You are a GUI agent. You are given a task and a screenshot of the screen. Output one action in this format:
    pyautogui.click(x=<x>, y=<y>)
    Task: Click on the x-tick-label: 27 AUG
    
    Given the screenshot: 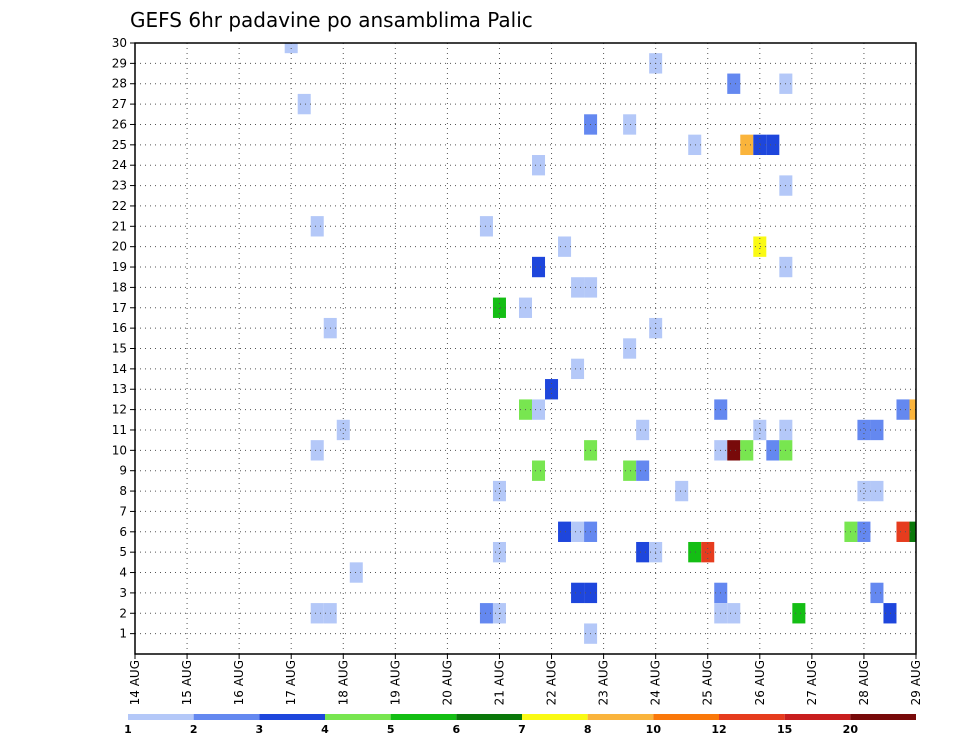 What is the action you would take?
    pyautogui.click(x=812, y=682)
    